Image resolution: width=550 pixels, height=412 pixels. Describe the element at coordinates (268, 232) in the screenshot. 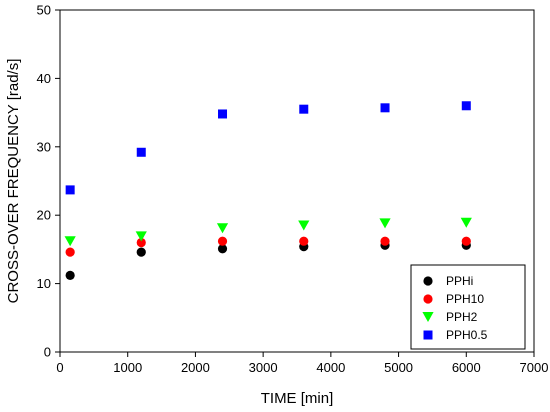

I see `series-pph2` at that location.